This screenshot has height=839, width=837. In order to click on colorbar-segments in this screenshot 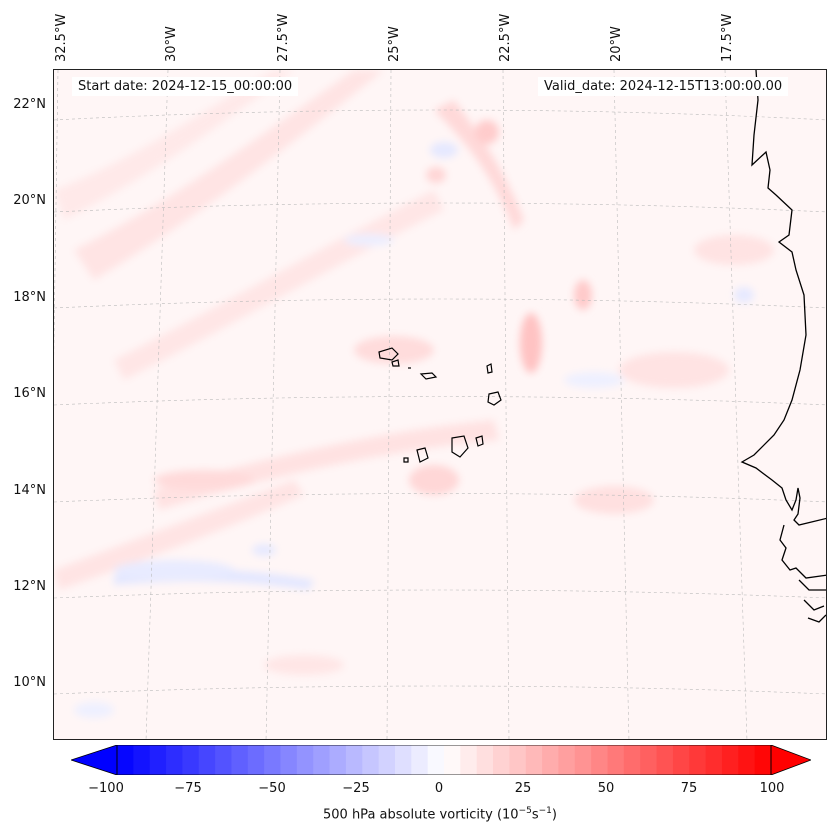, I will do `click(444, 760)`.